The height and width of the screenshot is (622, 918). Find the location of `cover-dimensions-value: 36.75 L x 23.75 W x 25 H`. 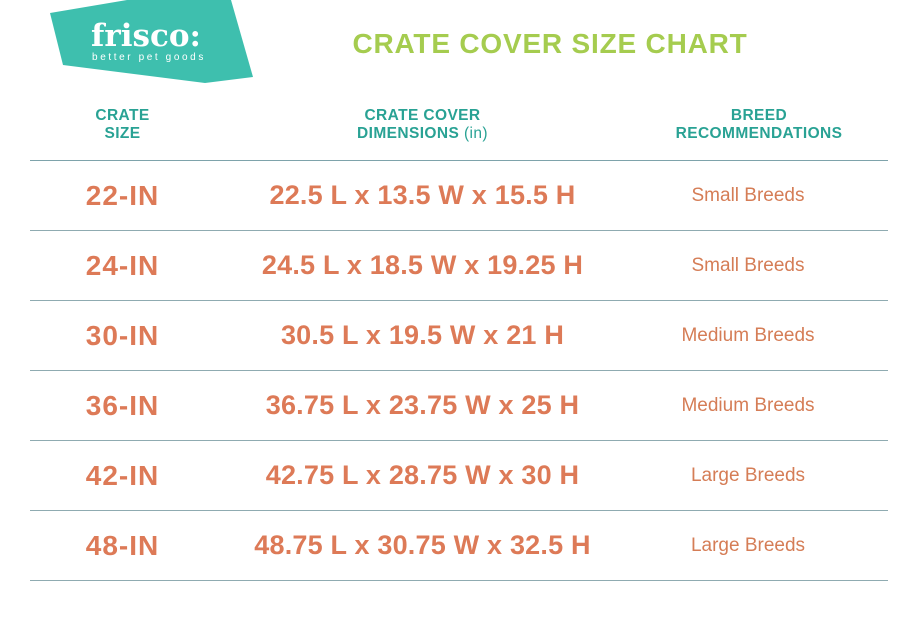

cover-dimensions-value: 36.75 L x 23.75 W x 25 H is located at coordinates (422, 405).